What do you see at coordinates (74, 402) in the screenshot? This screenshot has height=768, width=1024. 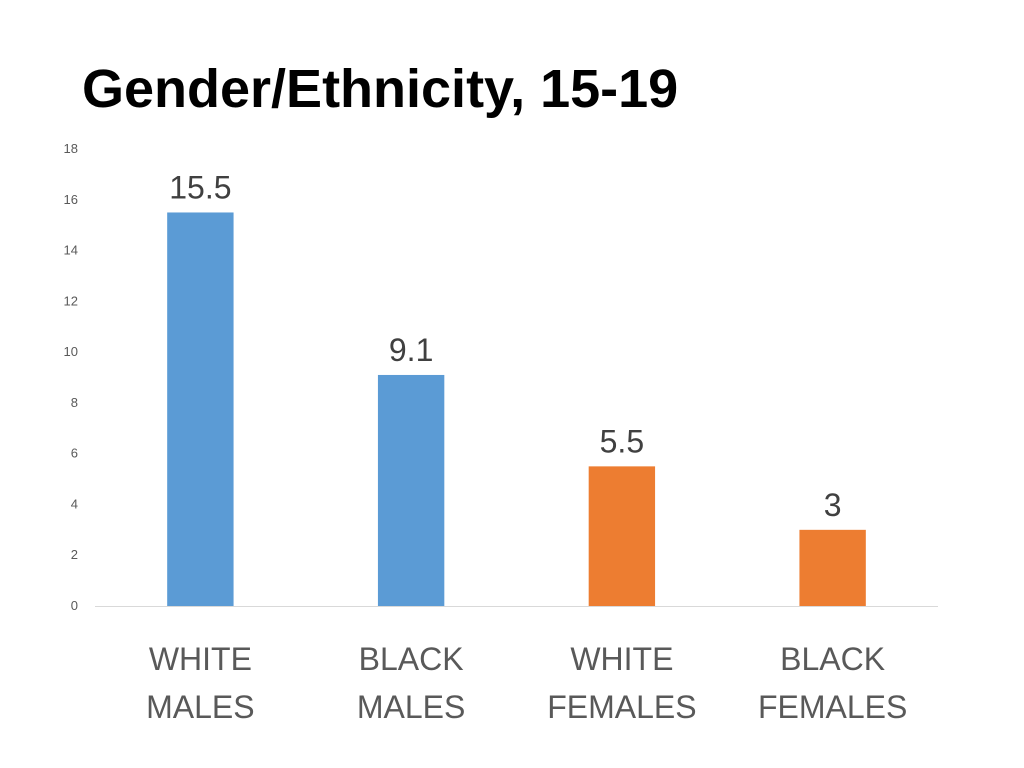 I see `y-tick-label: 8` at bounding box center [74, 402].